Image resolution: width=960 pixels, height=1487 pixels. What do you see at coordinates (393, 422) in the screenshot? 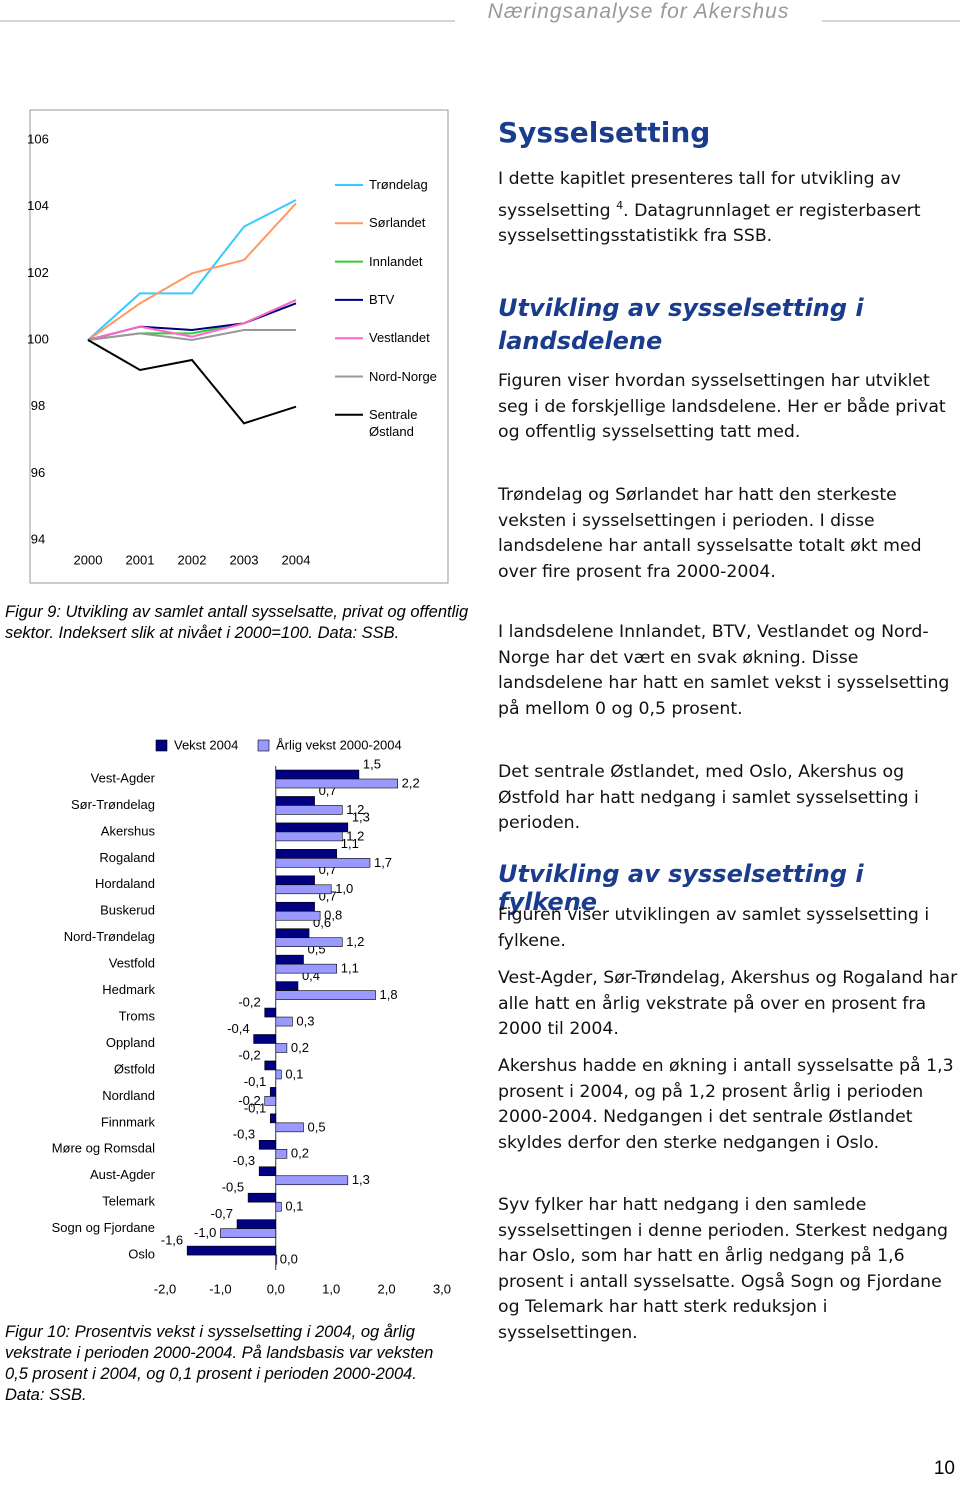
I see `legend-label: Sentrale Østland` at bounding box center [393, 422].